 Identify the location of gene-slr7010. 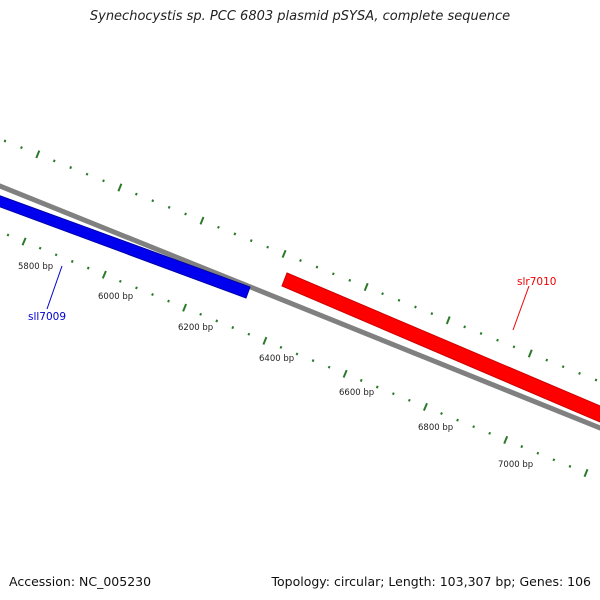
(440, 347).